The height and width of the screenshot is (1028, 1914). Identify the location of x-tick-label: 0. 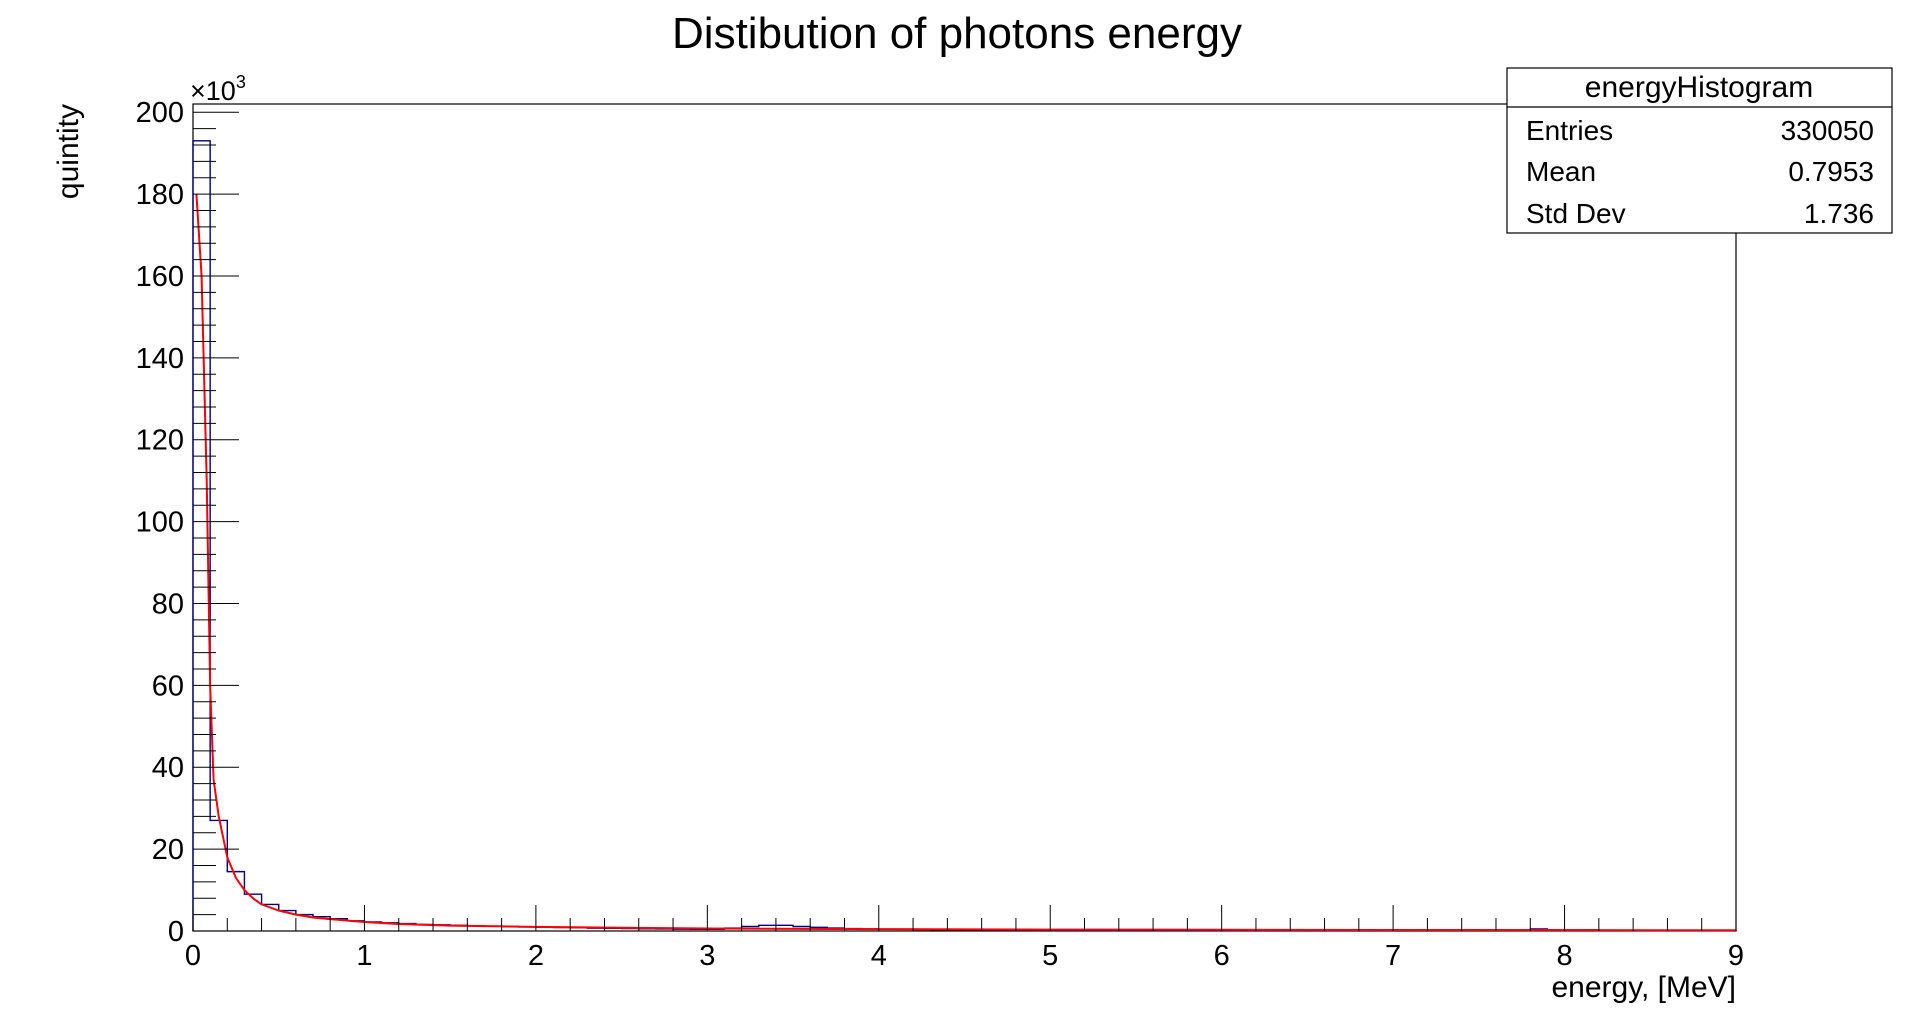
(193, 956).